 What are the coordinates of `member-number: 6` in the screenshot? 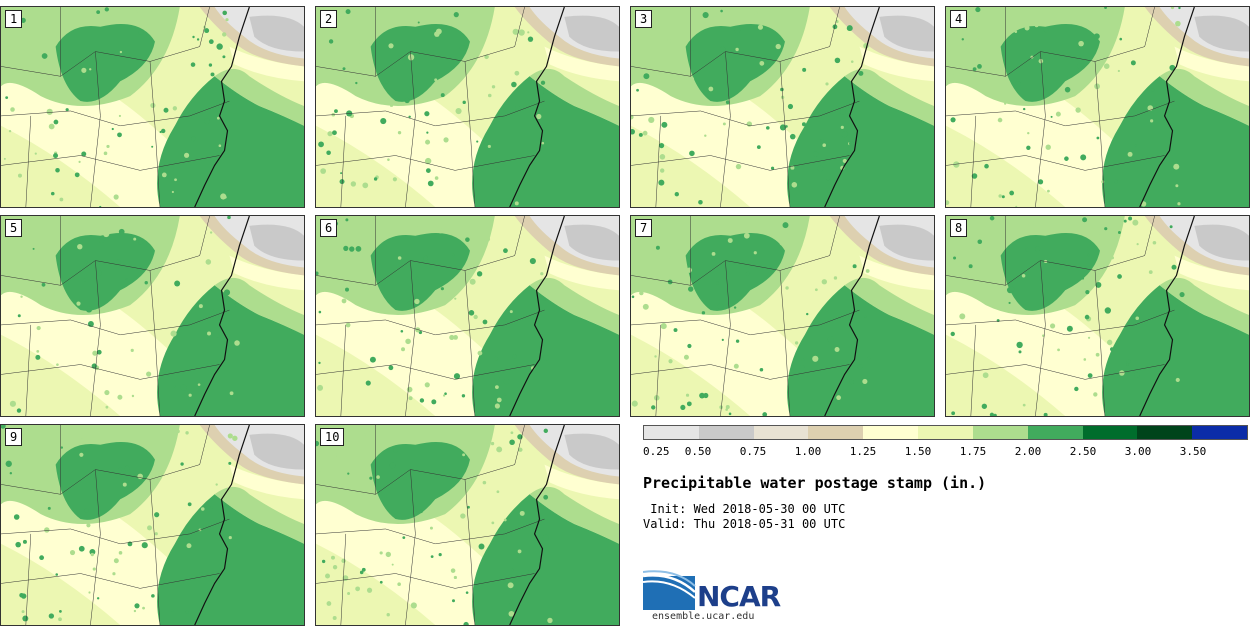 It's located at (329, 228).